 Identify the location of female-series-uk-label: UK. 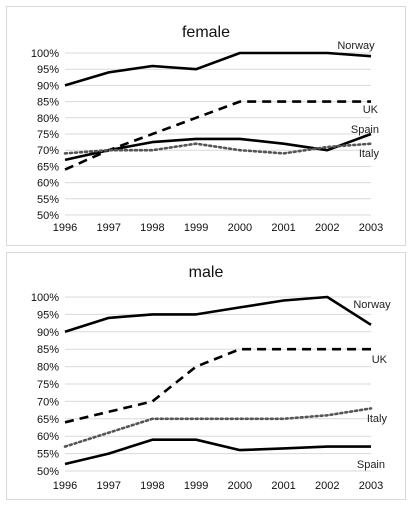
(371, 110).